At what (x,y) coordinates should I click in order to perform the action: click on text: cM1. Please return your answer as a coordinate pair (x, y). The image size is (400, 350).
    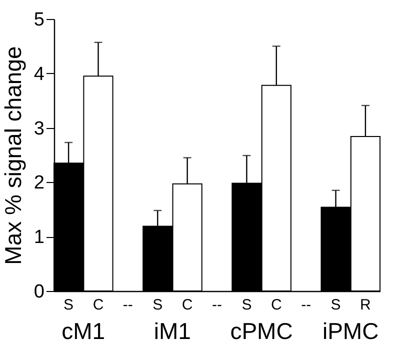
    Looking at the image, I should click on (84, 331).